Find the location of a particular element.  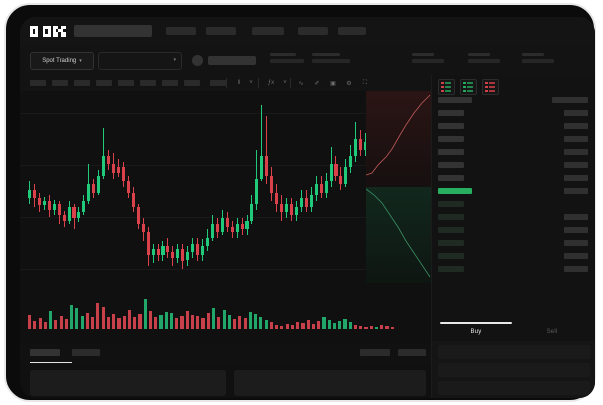

camera-snapshot-icon: ▣ is located at coordinates (333, 83).